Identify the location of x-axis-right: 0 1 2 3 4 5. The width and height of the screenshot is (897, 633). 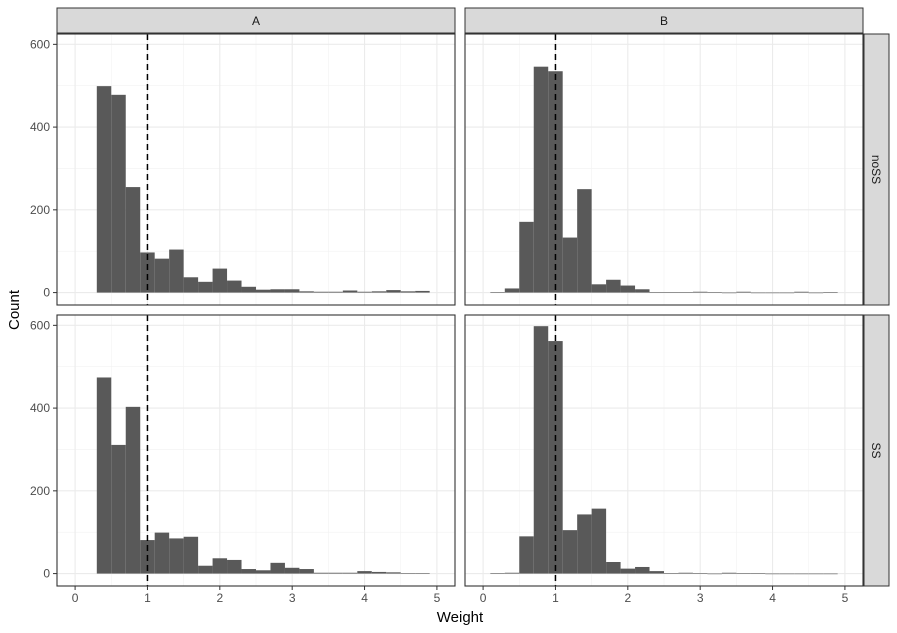
(664, 595).